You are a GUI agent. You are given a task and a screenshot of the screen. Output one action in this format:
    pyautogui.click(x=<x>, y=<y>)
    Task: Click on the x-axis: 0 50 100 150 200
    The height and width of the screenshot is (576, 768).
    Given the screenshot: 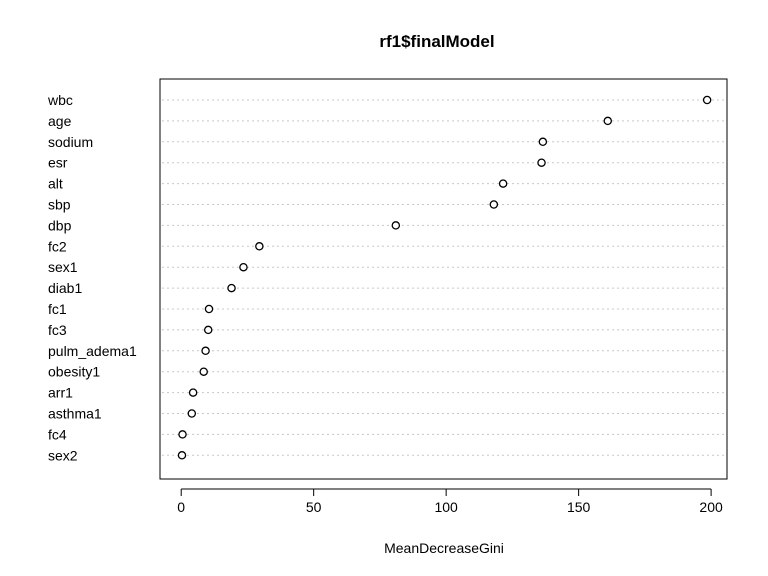 What is the action you would take?
    pyautogui.click(x=450, y=501)
    